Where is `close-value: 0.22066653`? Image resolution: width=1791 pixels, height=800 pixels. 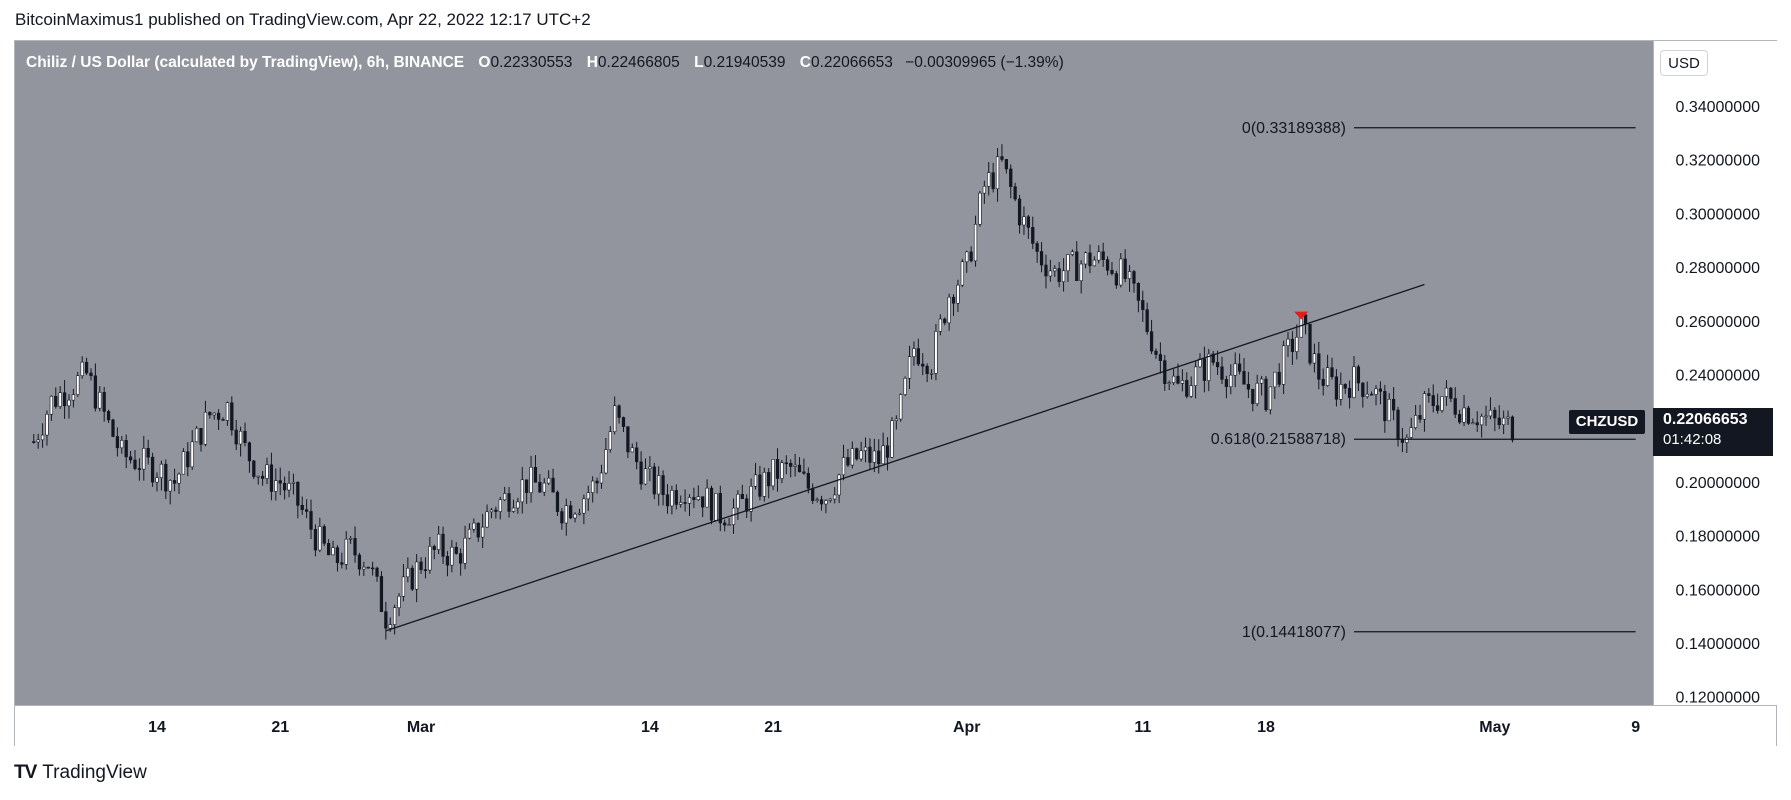 close-value: 0.22066653 is located at coordinates (851, 62).